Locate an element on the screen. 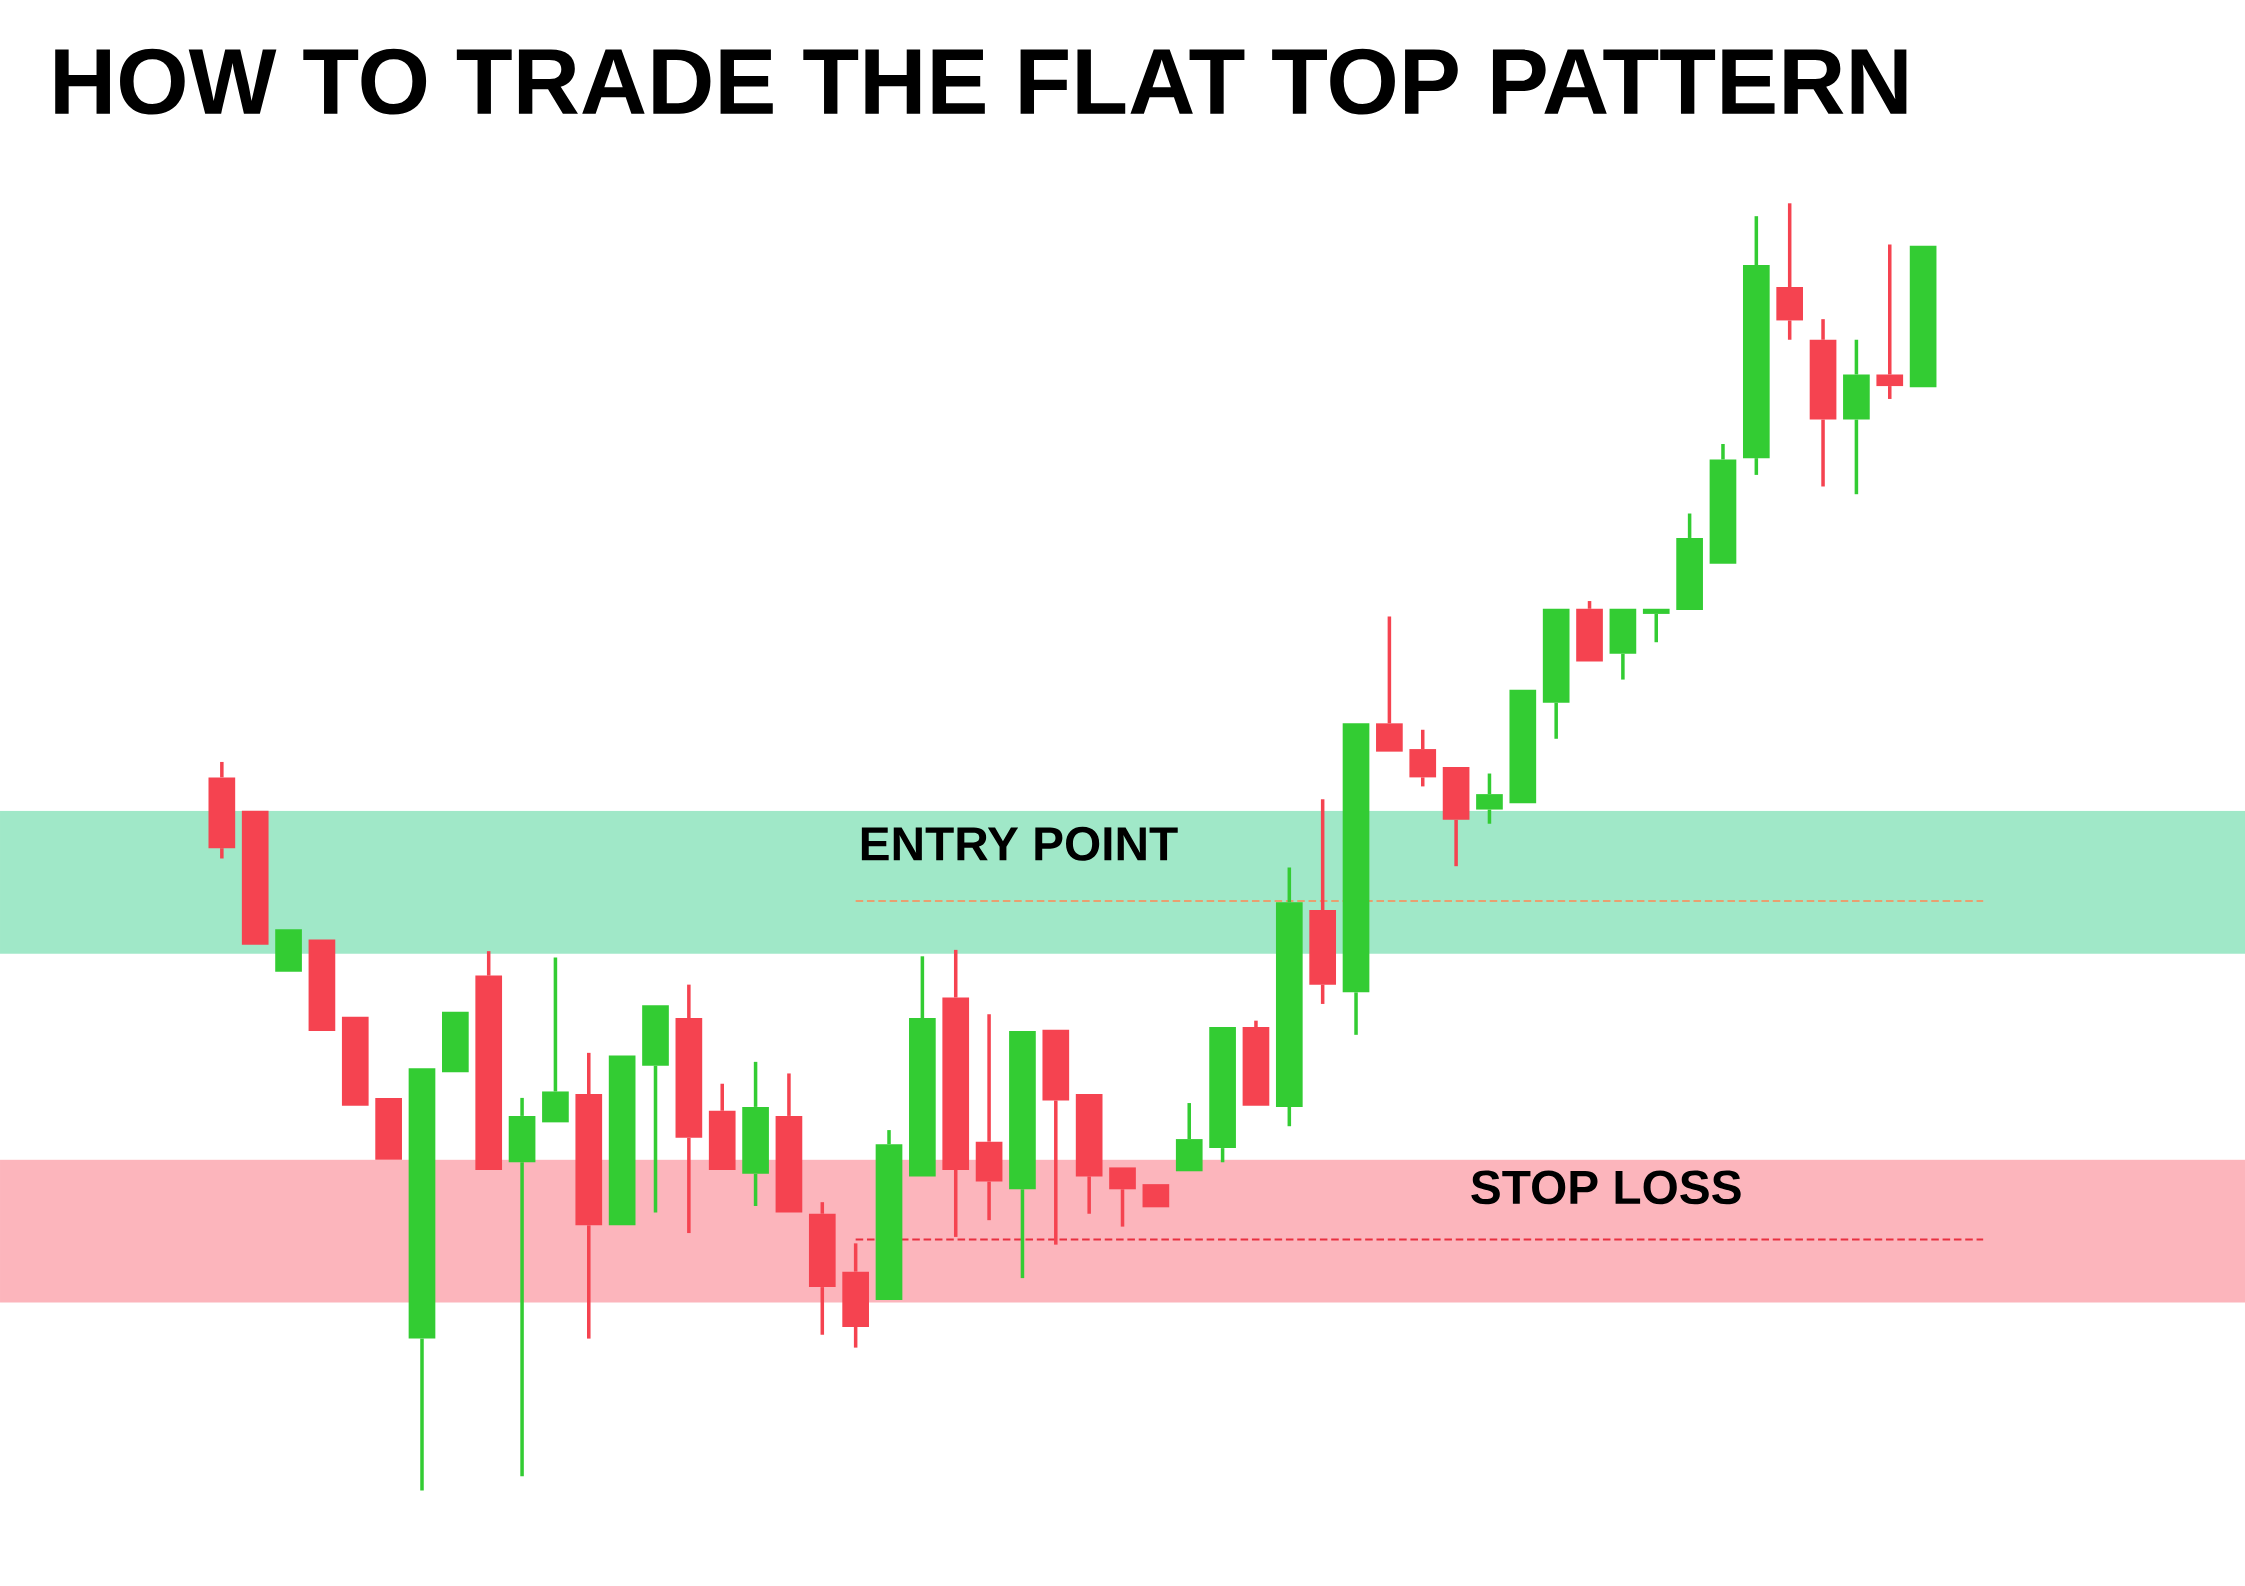  band-label: ENTRY POINT is located at coordinates (1019, 843).